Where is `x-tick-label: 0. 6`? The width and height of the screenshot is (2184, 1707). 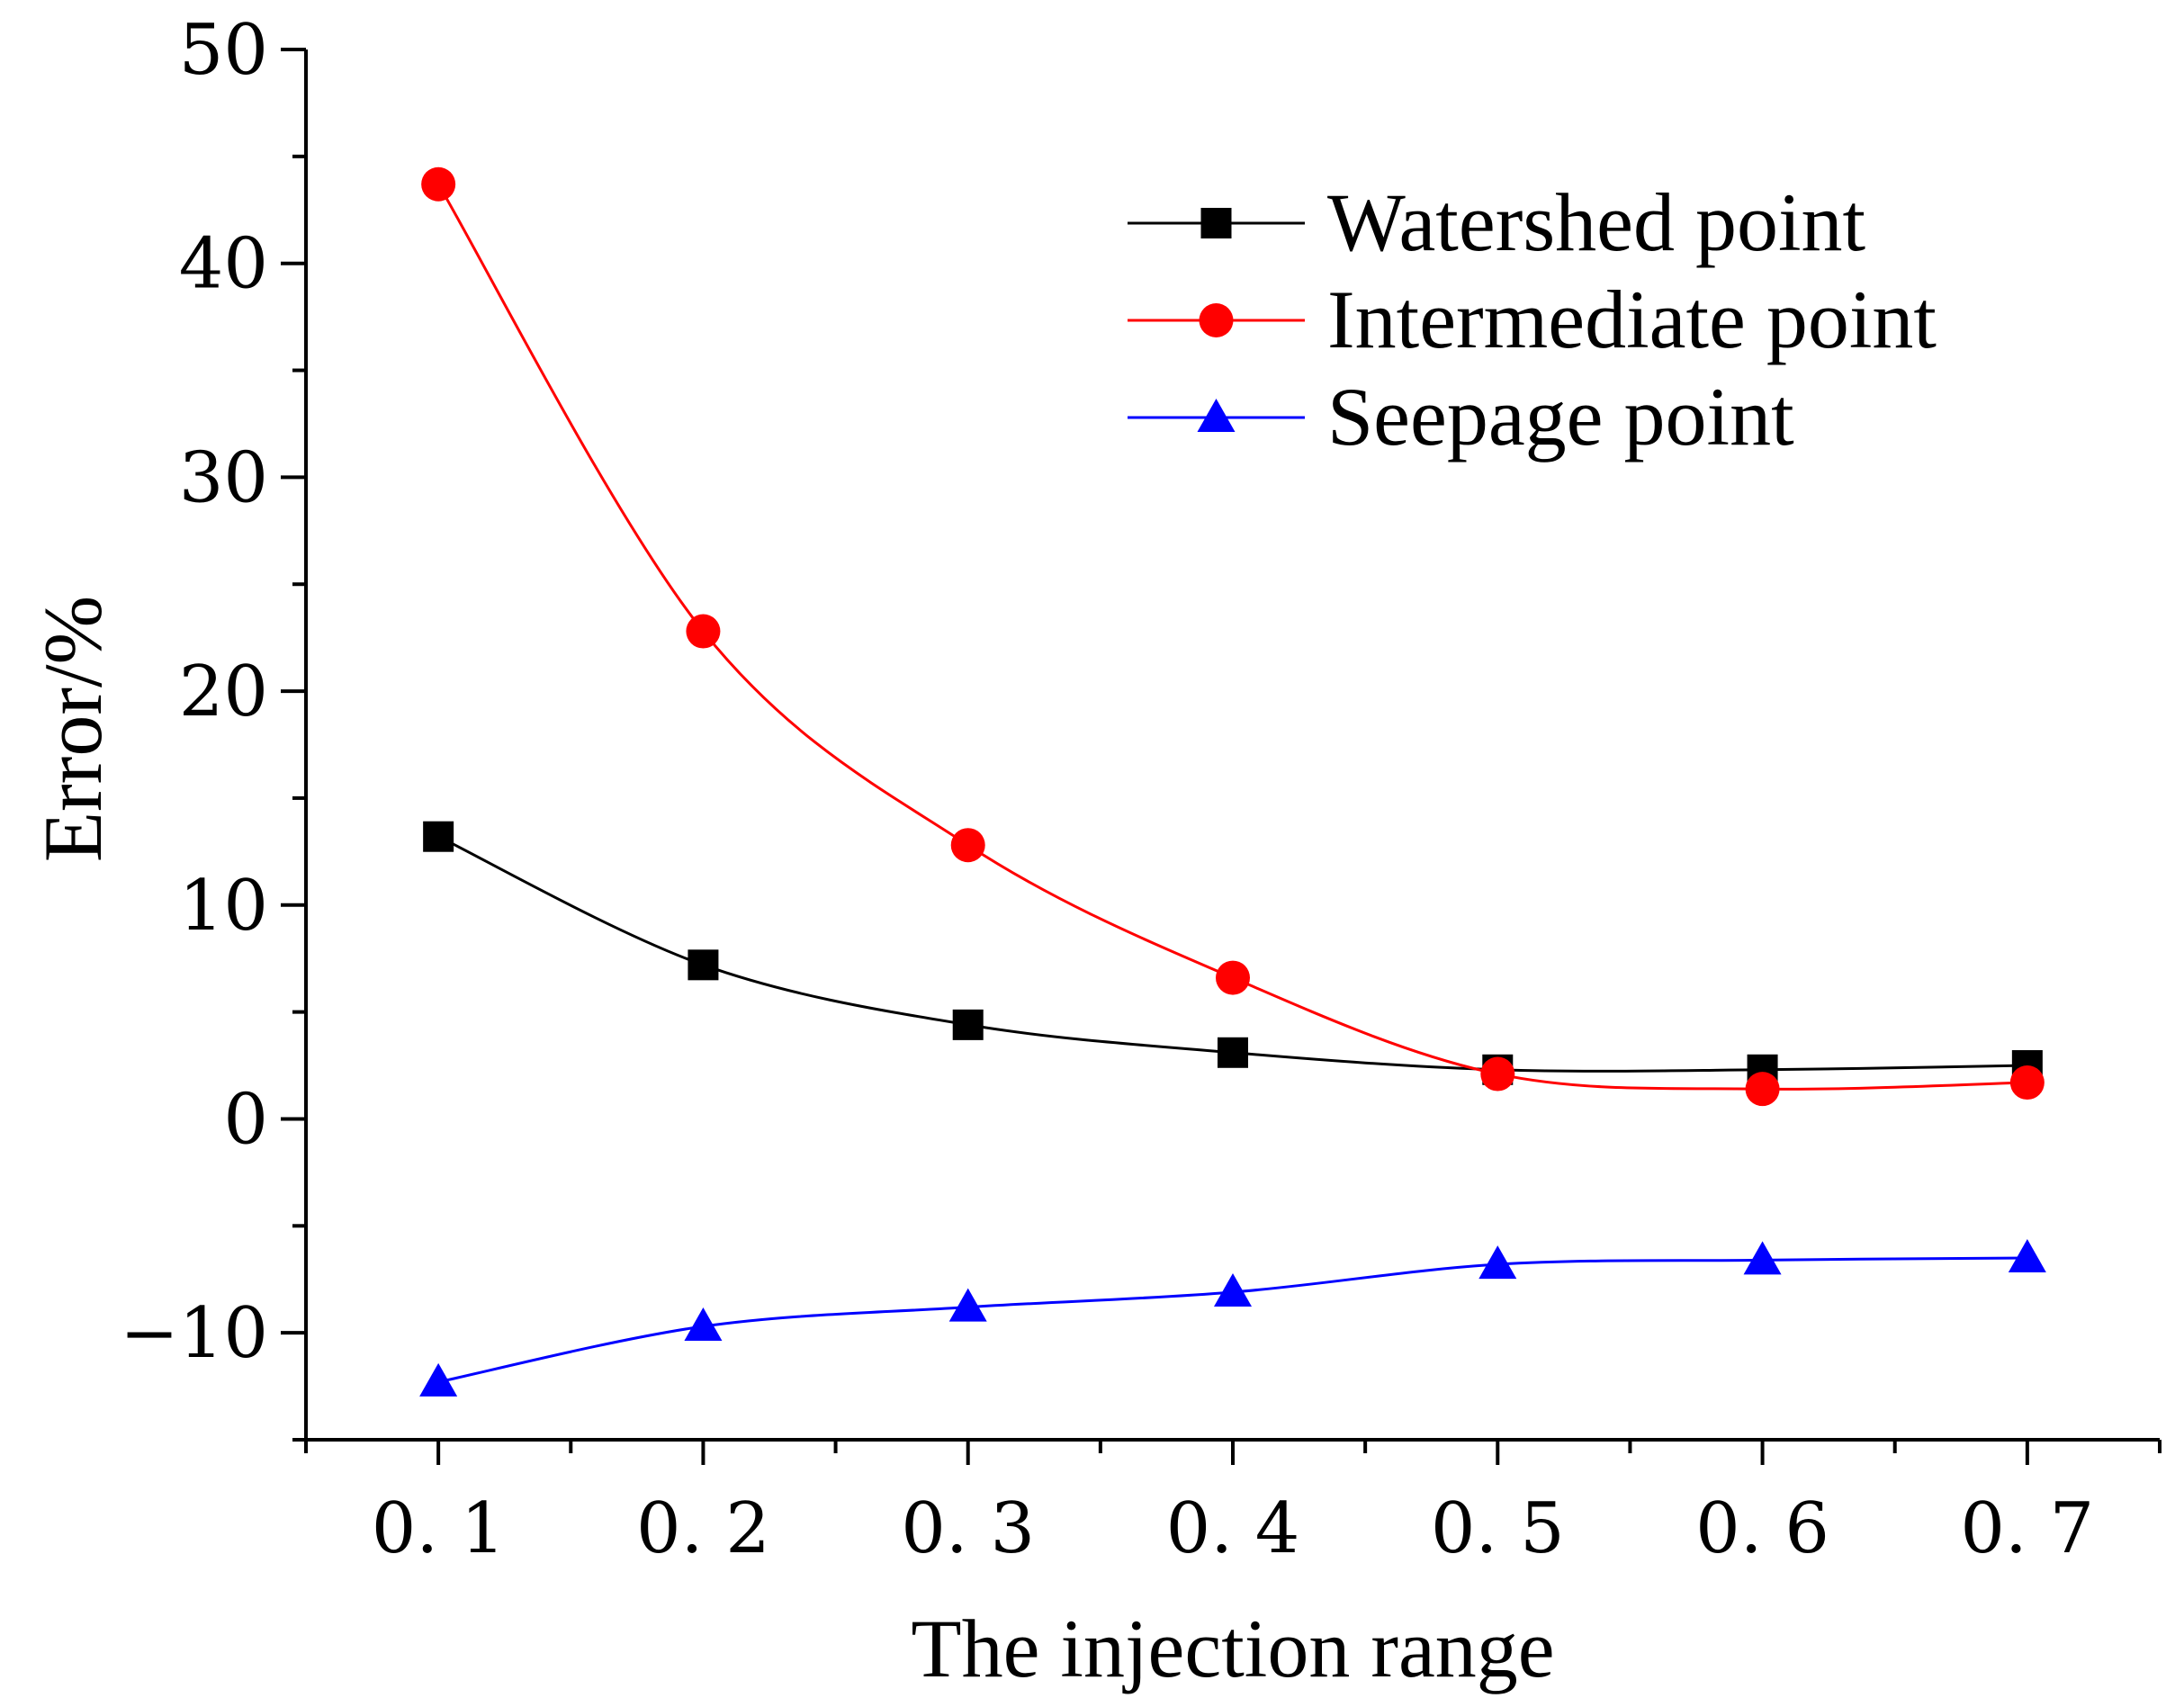 x-tick-label: 0. 6 is located at coordinates (1762, 1529).